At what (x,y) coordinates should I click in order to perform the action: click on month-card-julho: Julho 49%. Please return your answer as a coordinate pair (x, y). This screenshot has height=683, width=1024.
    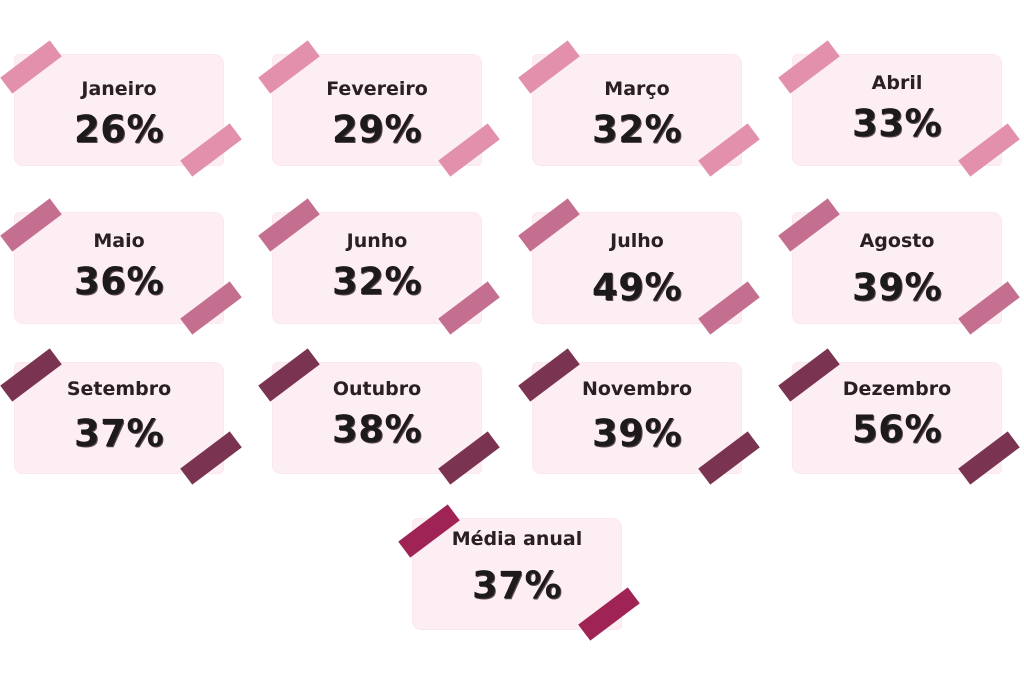
    Looking at the image, I should click on (639, 266).